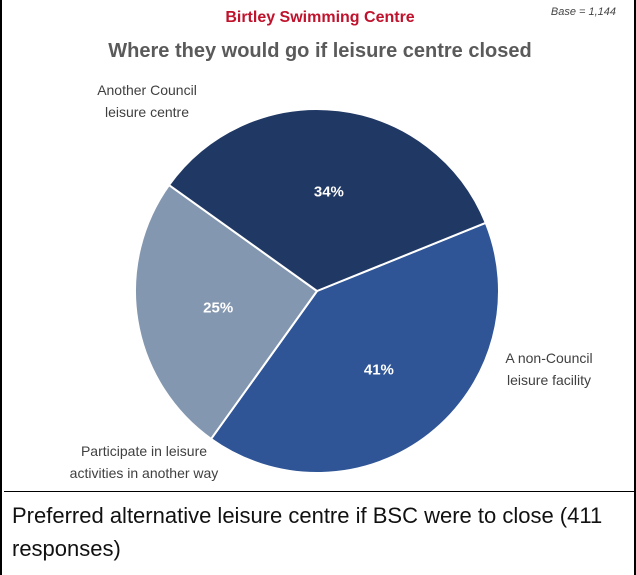 Image resolution: width=636 pixels, height=575 pixels. Describe the element at coordinates (218, 307) in the screenshot. I see `value-label-participate-in-leisure-activities-in-another-way: 25%` at that location.